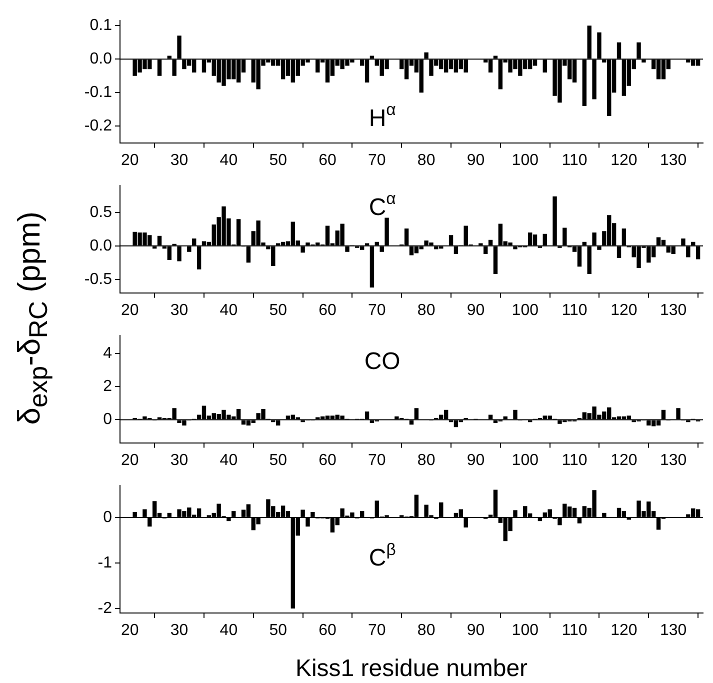 Image resolution: width=713 pixels, height=683 pixels. What do you see at coordinates (105, 608) in the screenshot?
I see `y-tick-label: -2` at bounding box center [105, 608].